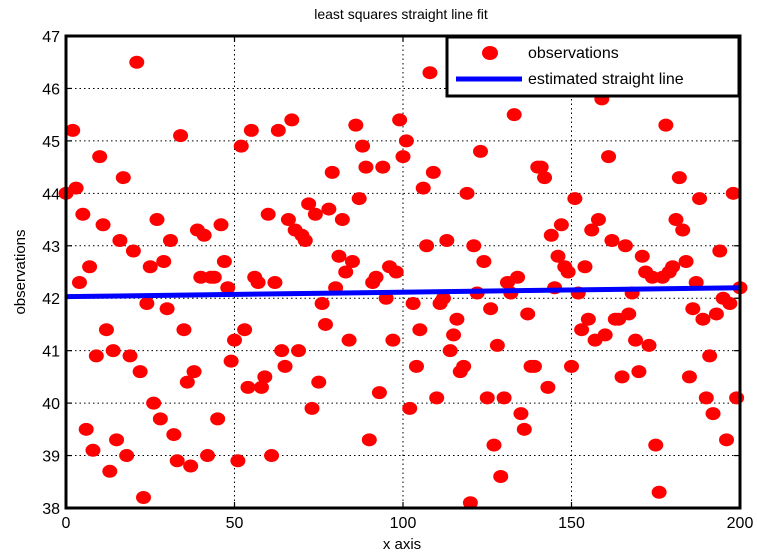 The image size is (757, 554). Describe the element at coordinates (51, 352) in the screenshot. I see `y-tick-label: 41` at that location.